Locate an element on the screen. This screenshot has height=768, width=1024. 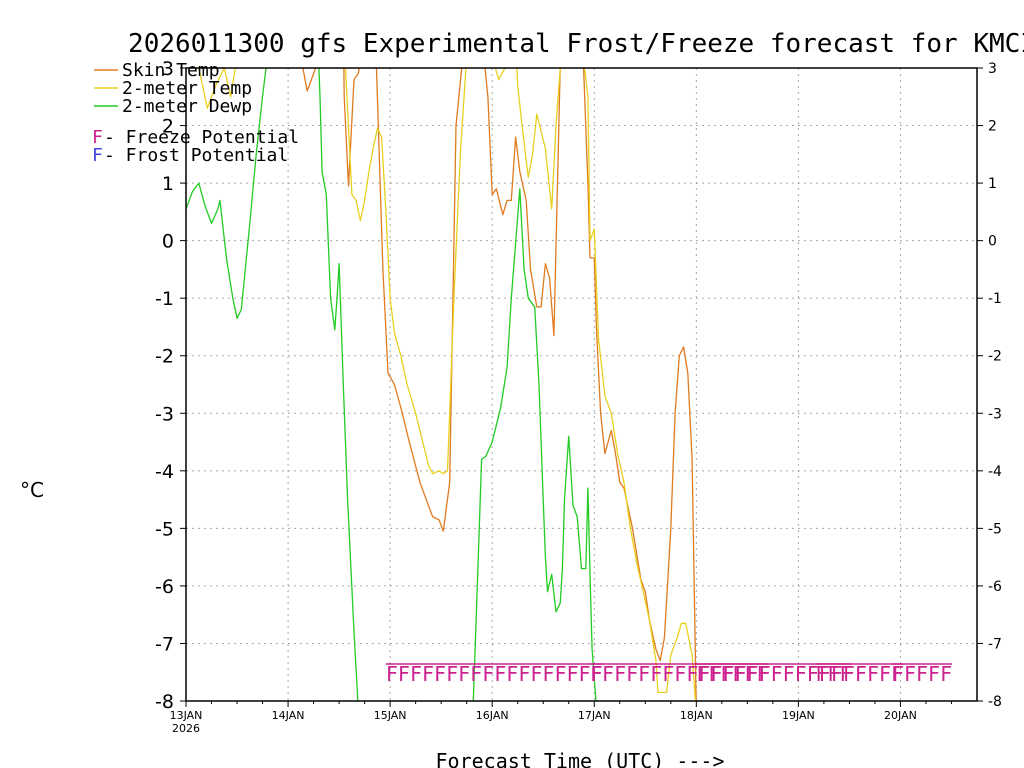
y-tick-label-right: -3 is located at coordinates (995, 414).